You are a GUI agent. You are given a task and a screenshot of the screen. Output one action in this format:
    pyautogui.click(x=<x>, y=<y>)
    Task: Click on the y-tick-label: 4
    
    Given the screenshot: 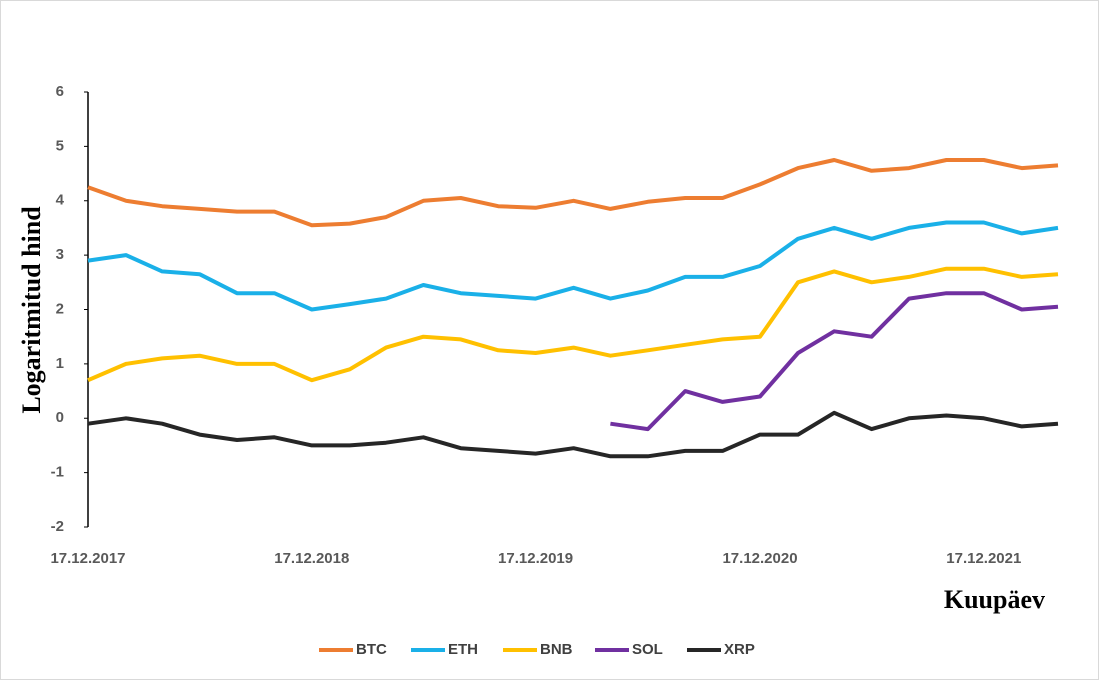 What is the action you would take?
    pyautogui.click(x=60, y=200)
    